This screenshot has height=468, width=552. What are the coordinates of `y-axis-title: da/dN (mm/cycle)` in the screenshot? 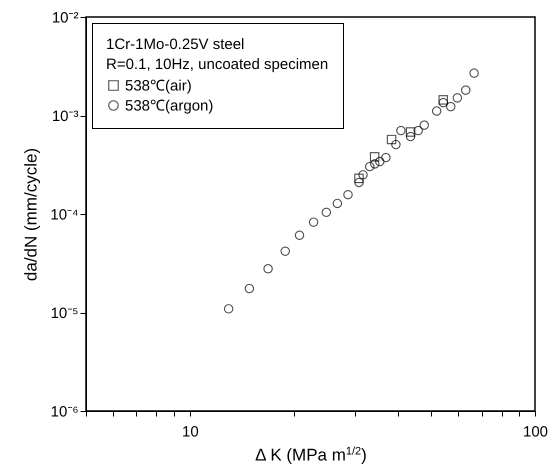 It's located at (30, 215).